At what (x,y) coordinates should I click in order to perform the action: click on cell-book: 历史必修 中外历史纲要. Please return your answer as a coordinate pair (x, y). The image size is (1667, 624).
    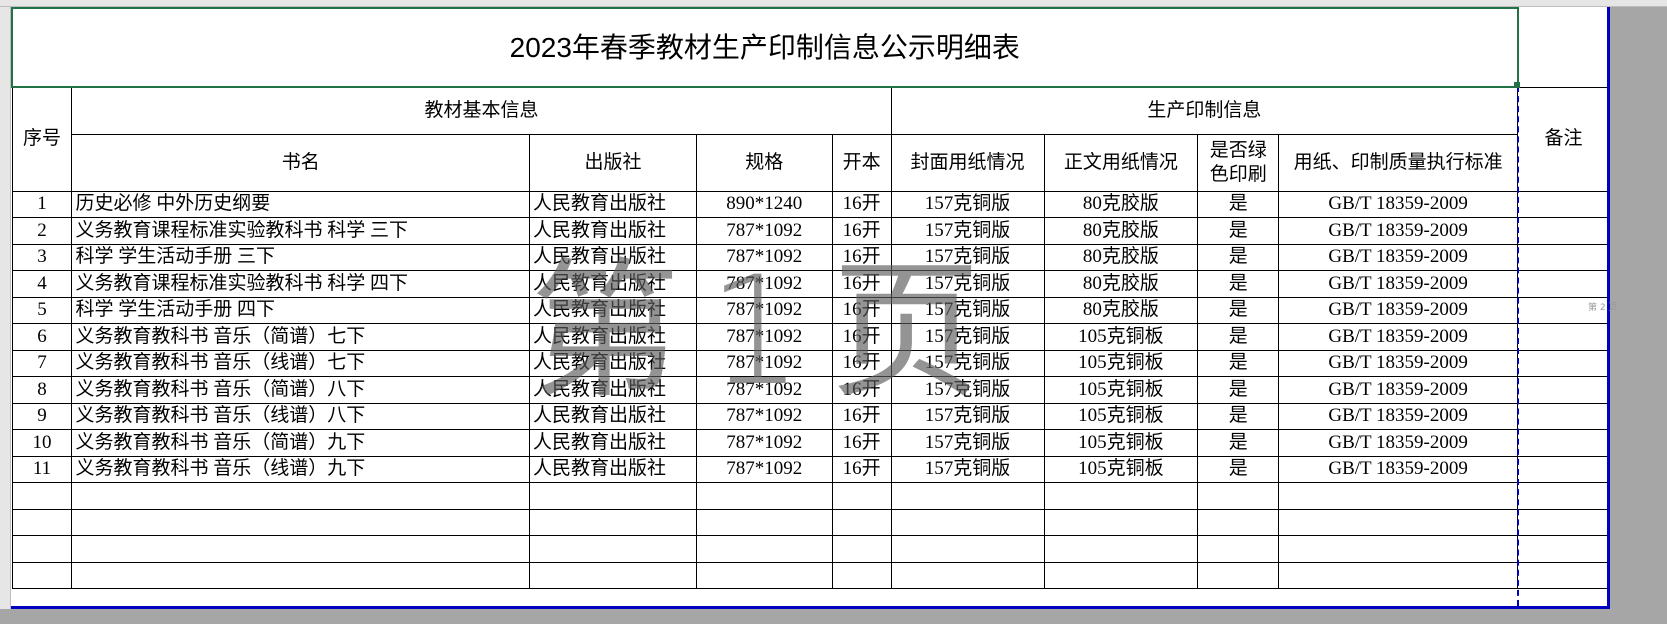
    Looking at the image, I should click on (300, 204).